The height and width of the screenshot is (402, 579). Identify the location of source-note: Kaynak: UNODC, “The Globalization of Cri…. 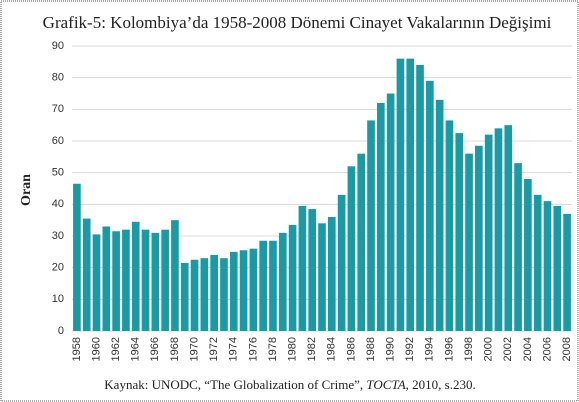
(289, 384).